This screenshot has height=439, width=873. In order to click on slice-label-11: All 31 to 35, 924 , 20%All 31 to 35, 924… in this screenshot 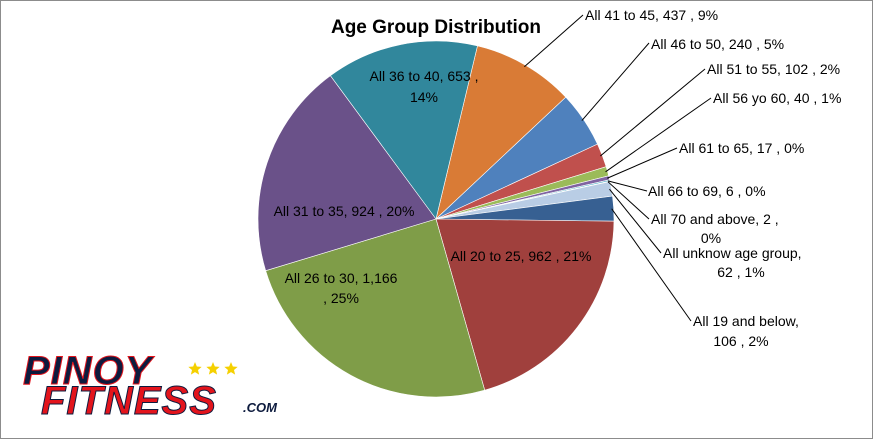, I will do `click(344, 211)`.